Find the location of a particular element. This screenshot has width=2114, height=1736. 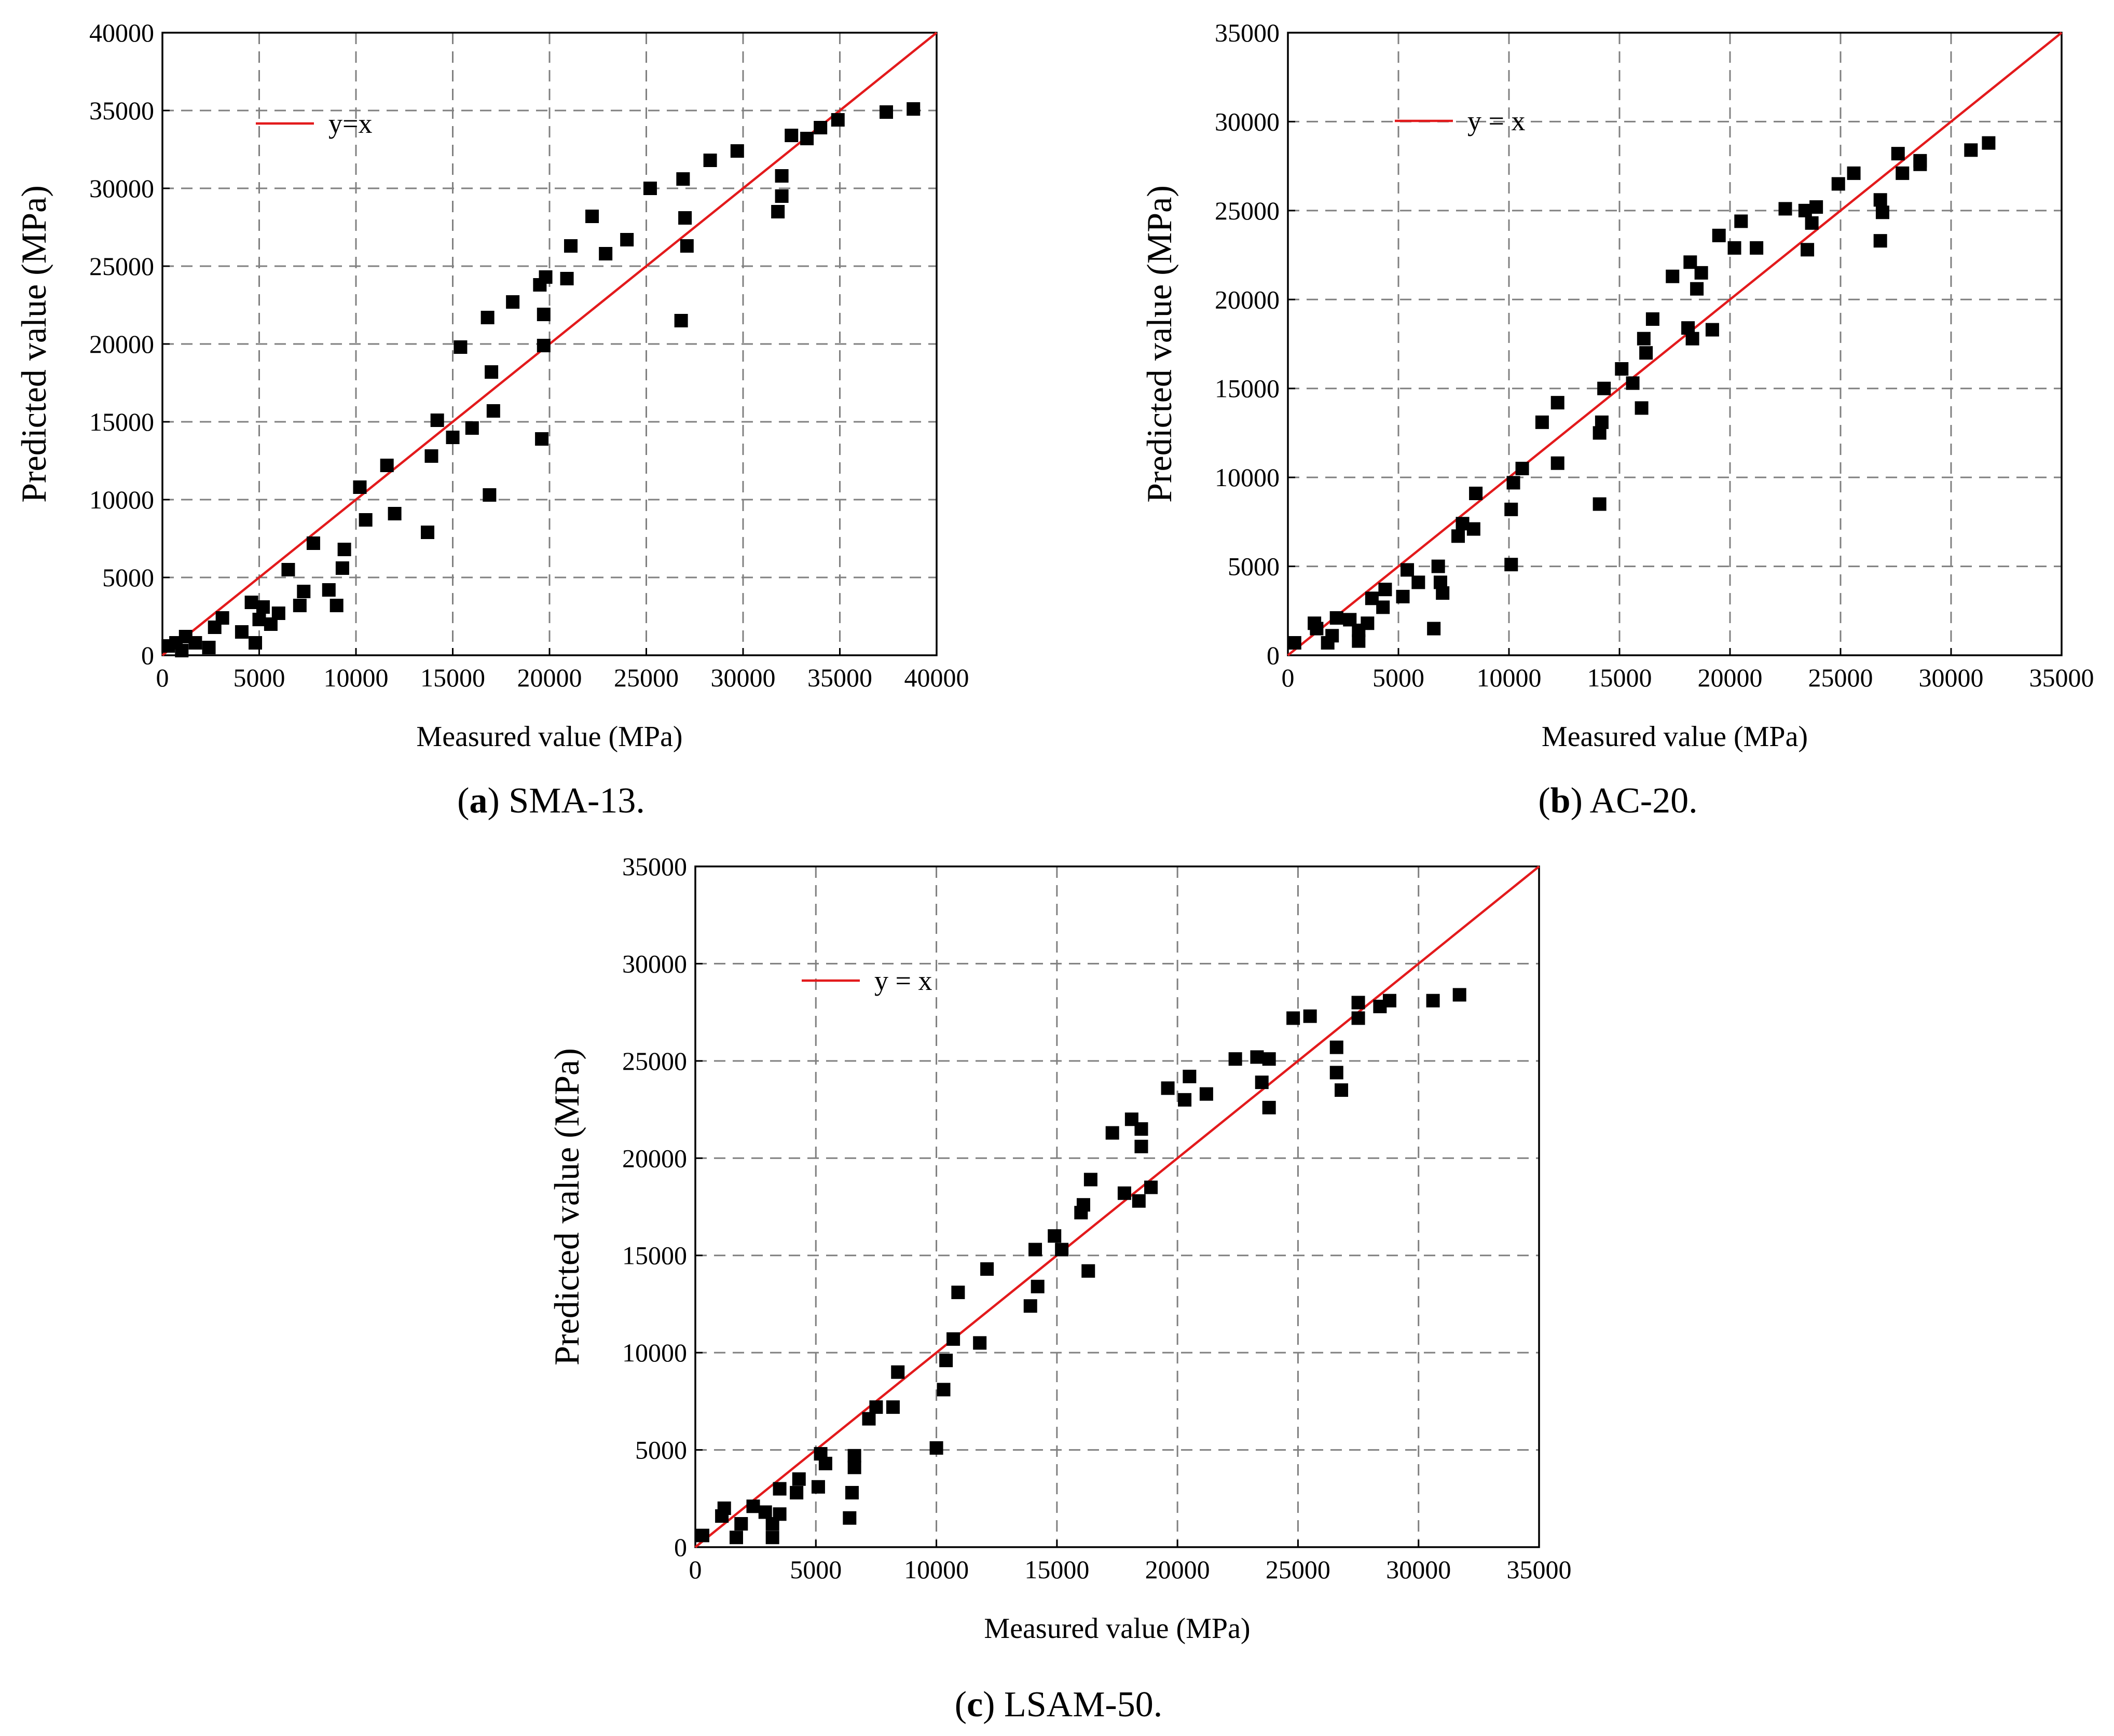

reference-line-b is located at coordinates (1675, 344).